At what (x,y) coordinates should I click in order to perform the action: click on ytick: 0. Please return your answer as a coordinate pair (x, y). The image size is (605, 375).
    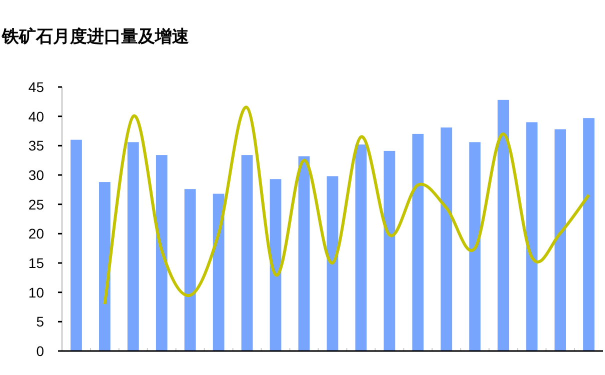
    Looking at the image, I should click on (40, 351).